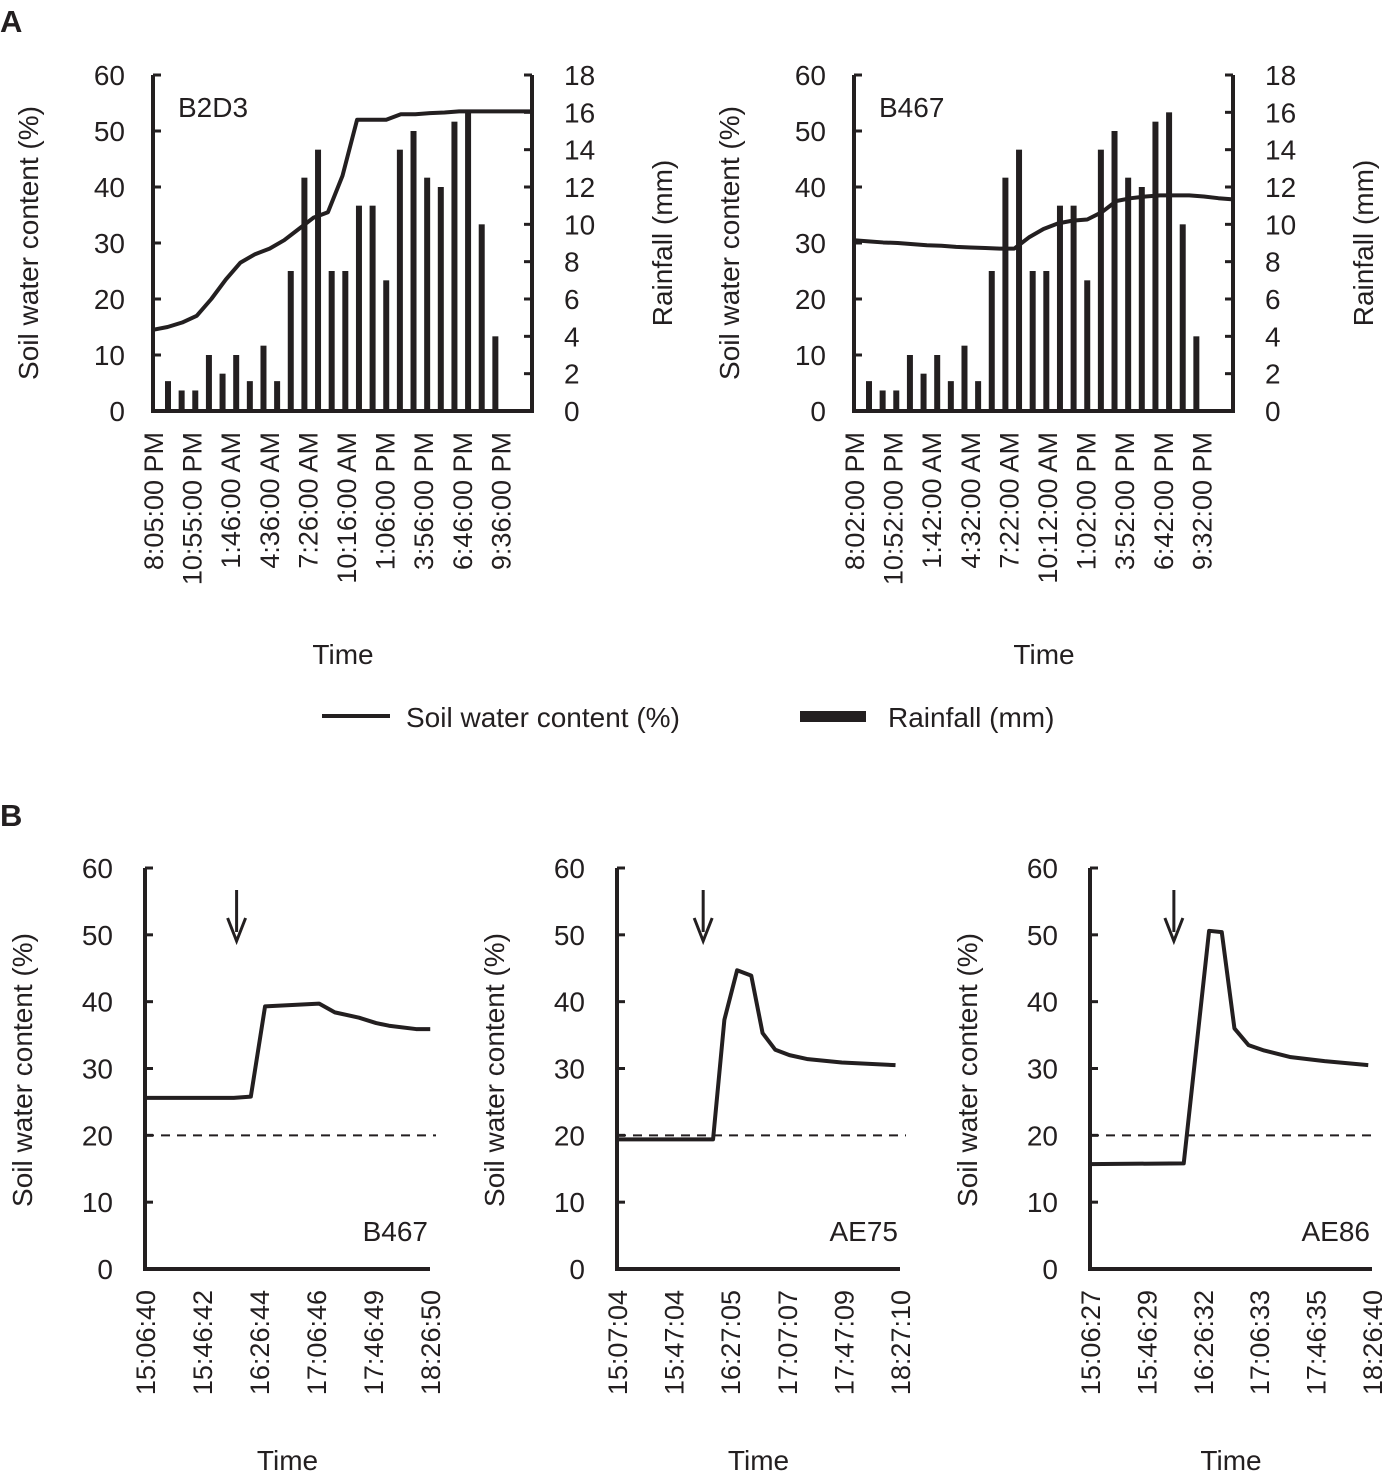 This screenshot has height=1474, width=1382. I want to click on x-tick-label: 18:26:50, so click(431, 1342).